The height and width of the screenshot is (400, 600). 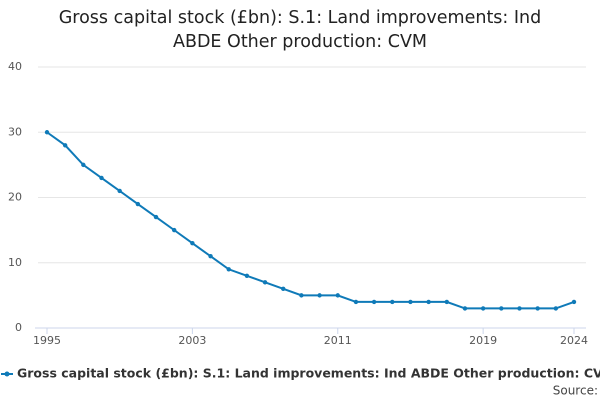 I want to click on x-tick-label: 1995, so click(x=47, y=340).